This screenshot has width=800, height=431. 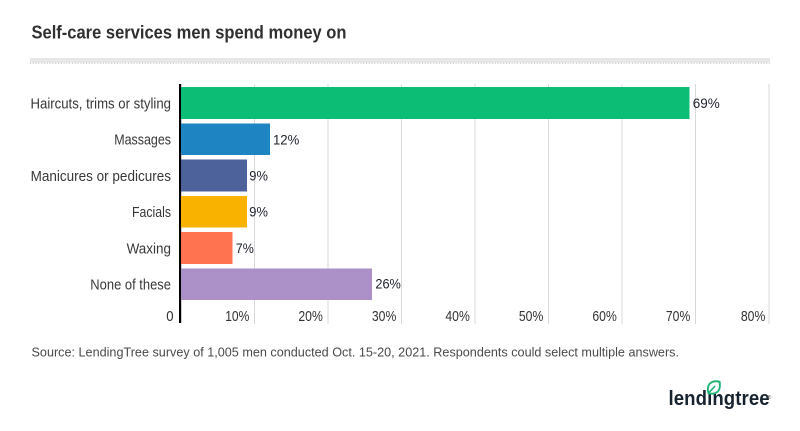 I want to click on svg-text: Massages, so click(x=142, y=140).